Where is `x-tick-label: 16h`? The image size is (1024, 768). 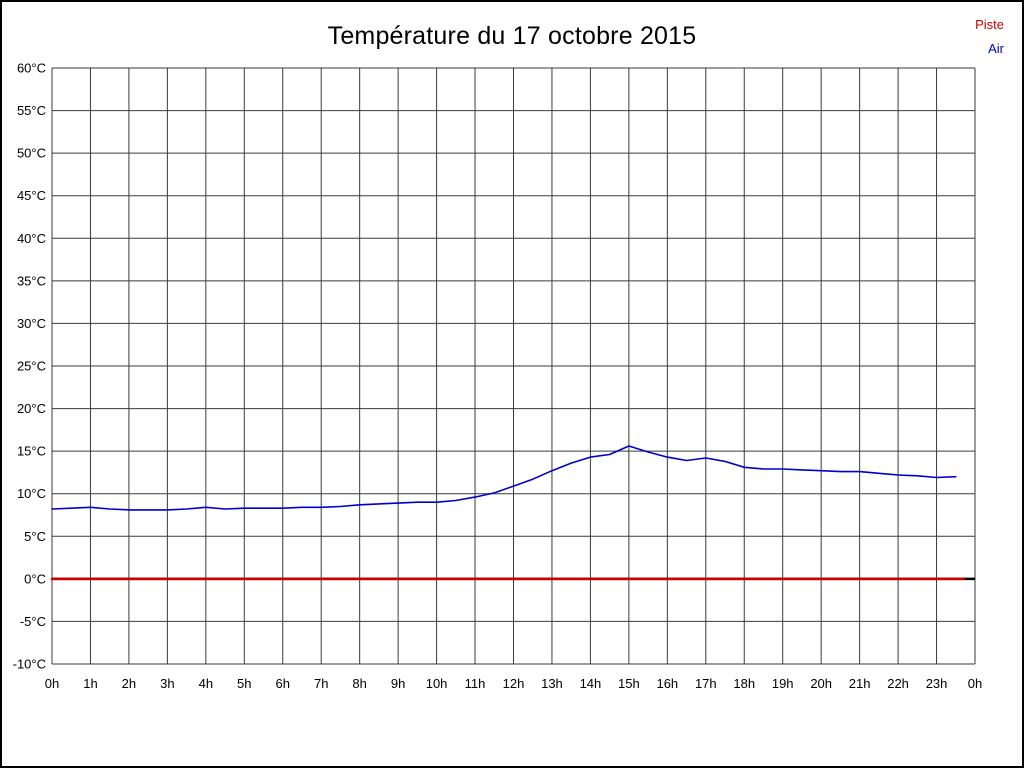 x-tick-label: 16h is located at coordinates (667, 683).